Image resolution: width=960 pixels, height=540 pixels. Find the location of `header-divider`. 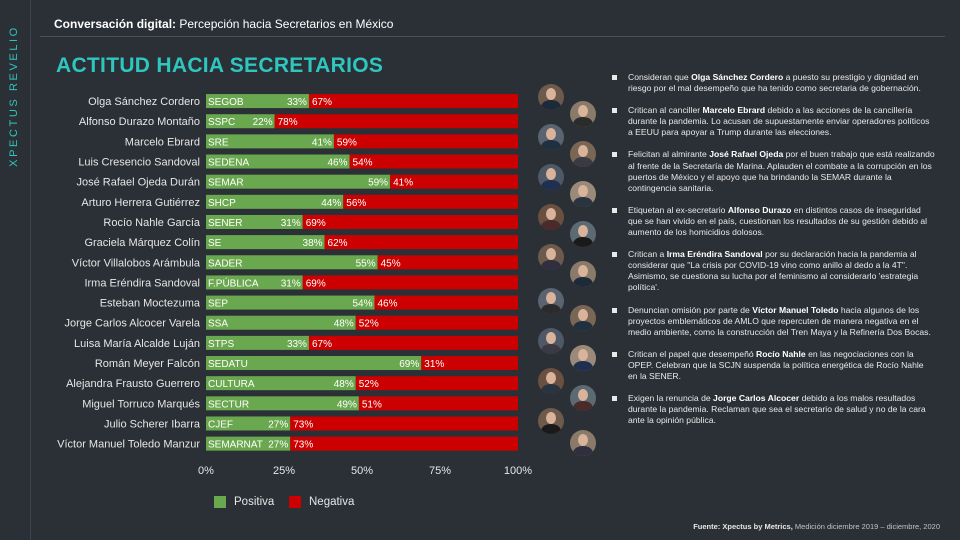

header-divider is located at coordinates (492, 36).